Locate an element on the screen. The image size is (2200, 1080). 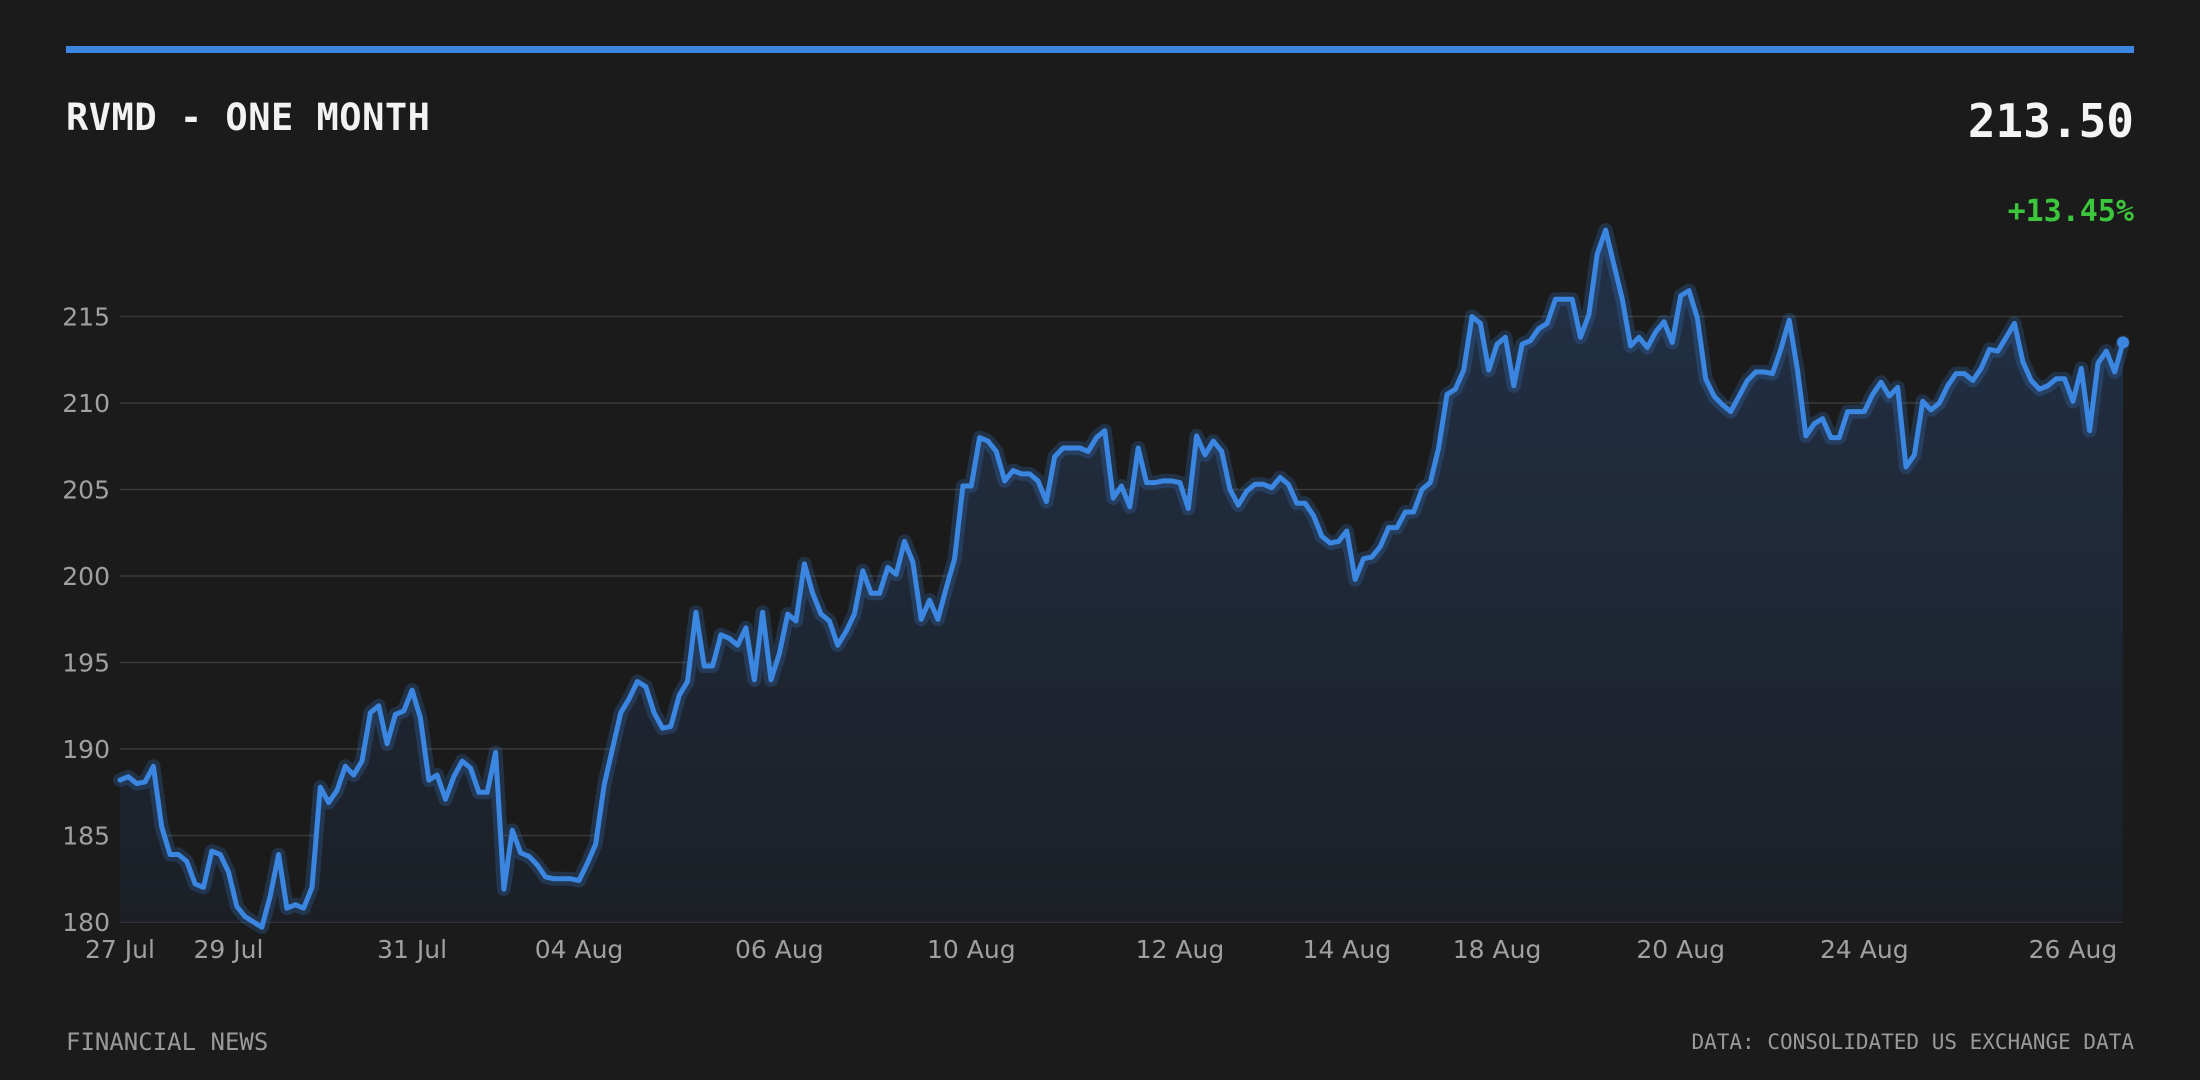
x-tick-label: 26 Aug is located at coordinates (2073, 949).